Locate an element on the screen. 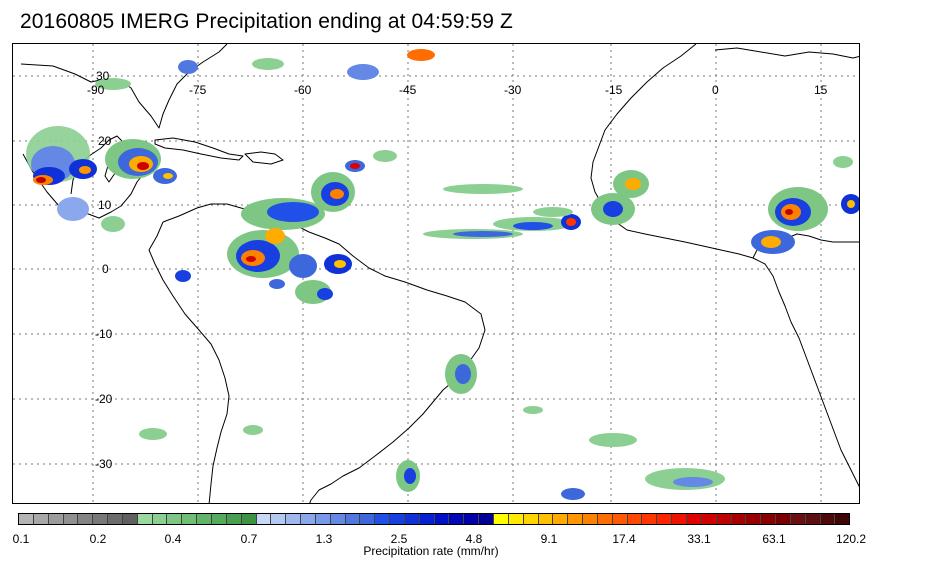 The image size is (944, 571). africa-north-coast is located at coordinates (786, 53).